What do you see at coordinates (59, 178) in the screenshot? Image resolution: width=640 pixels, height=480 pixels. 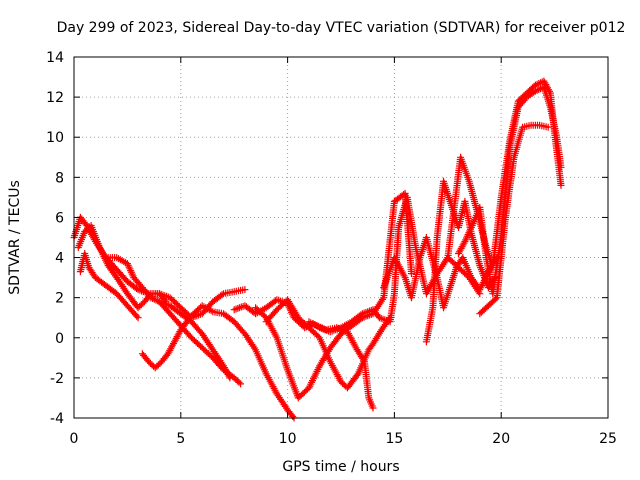 I see `y-tick-label: 8` at bounding box center [59, 178].